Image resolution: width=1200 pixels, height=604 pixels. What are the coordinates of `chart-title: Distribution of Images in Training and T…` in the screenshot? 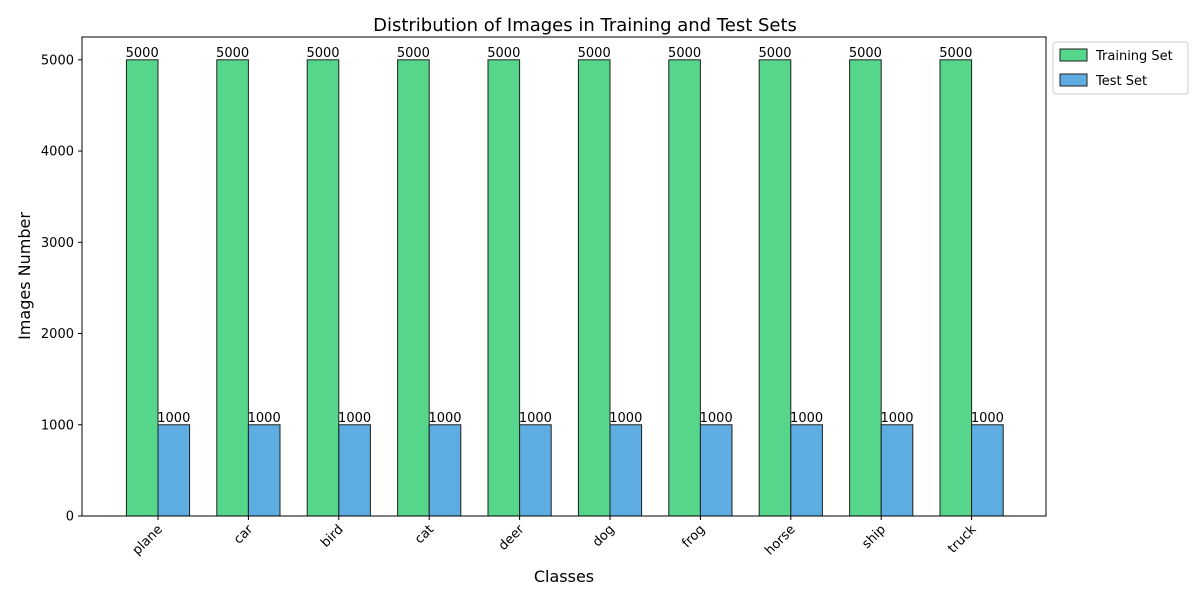 It's located at (585, 25).